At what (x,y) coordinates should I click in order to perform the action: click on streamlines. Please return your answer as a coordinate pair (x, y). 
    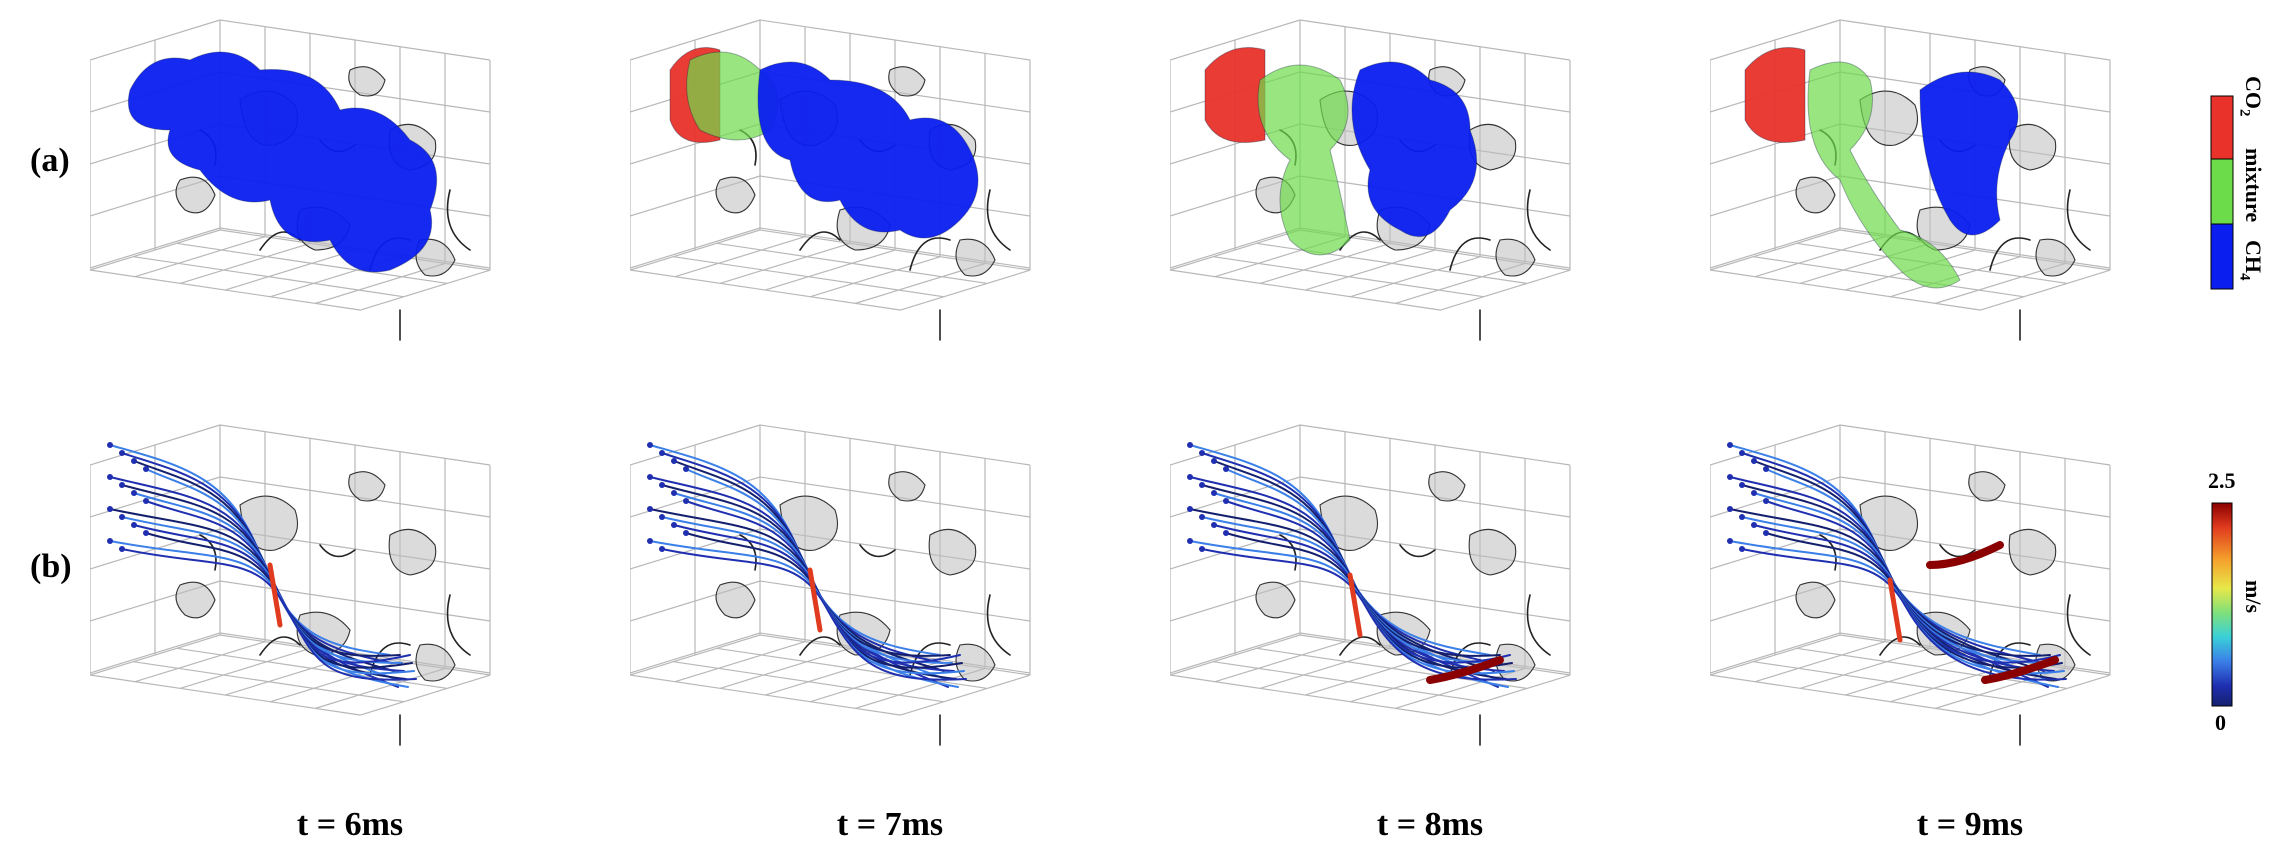
    Looking at the image, I should click on (1352, 565).